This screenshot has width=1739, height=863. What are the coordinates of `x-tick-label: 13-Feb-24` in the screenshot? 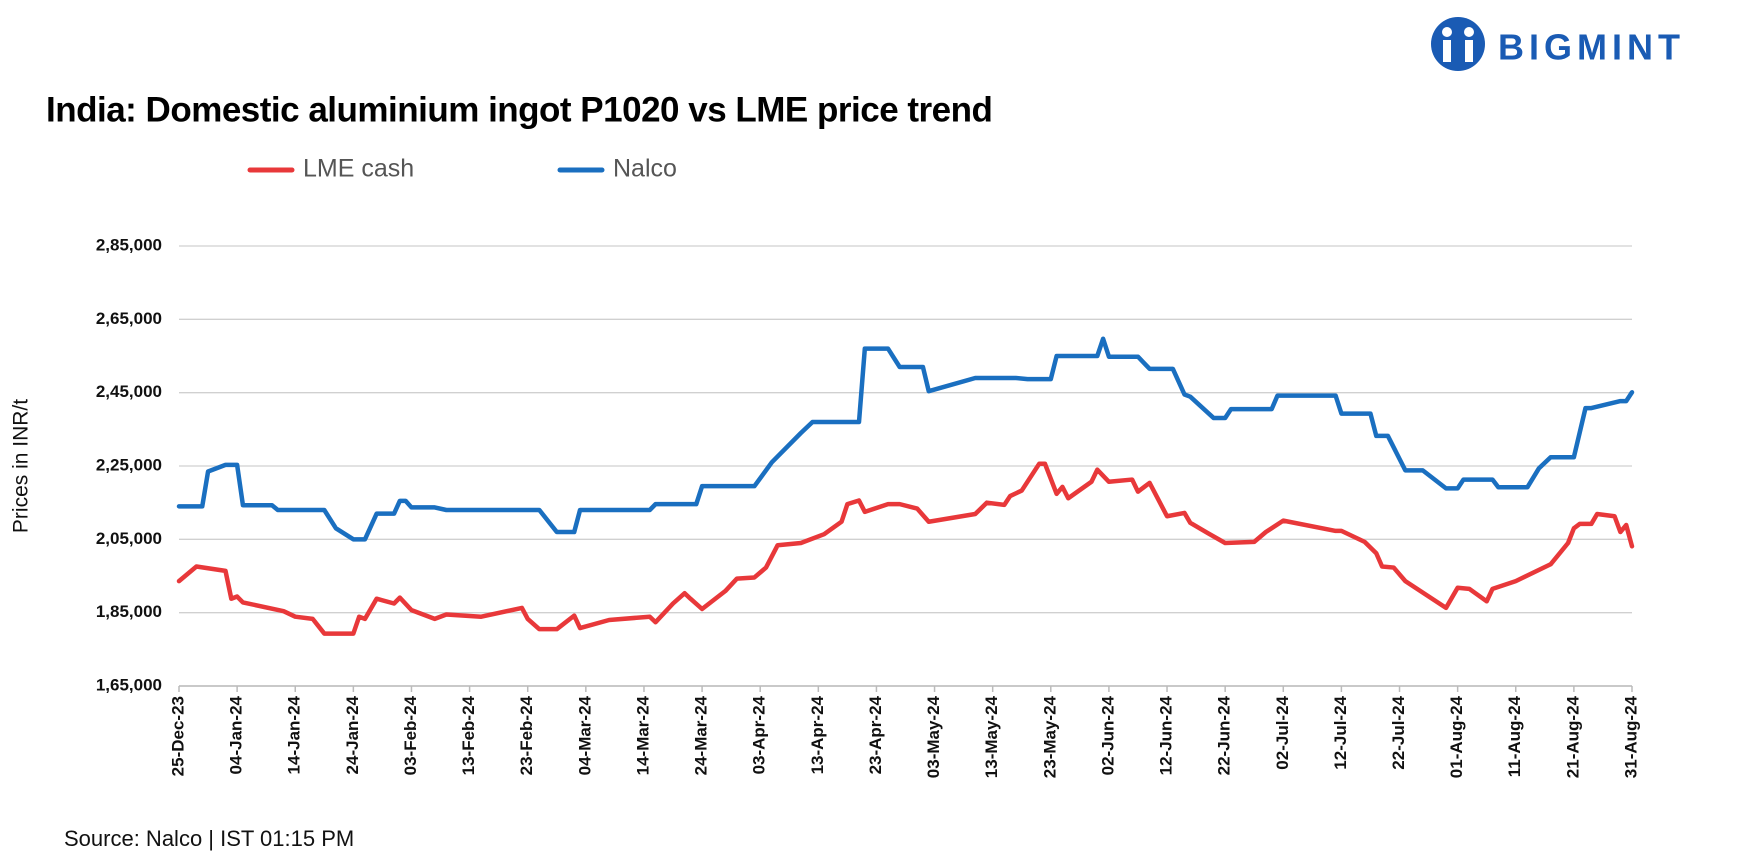 It's located at (468, 735).